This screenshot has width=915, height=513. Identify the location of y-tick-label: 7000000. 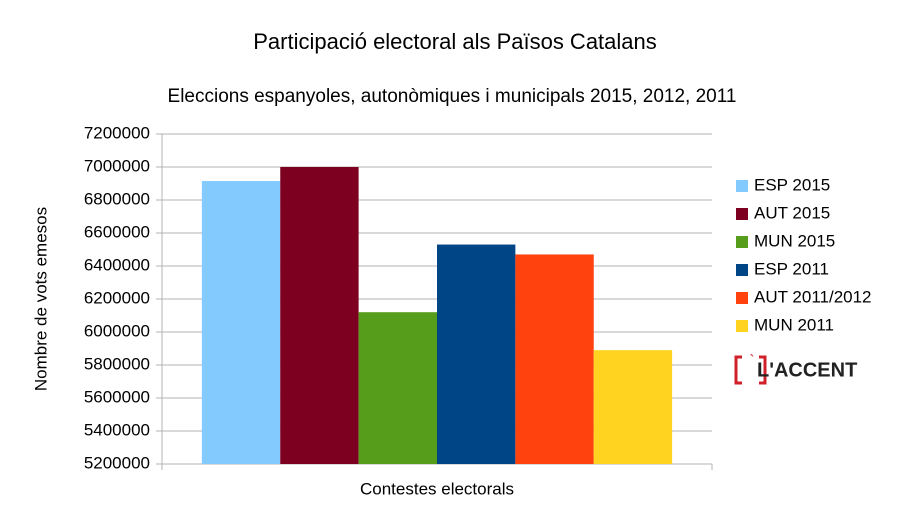
(117, 165).